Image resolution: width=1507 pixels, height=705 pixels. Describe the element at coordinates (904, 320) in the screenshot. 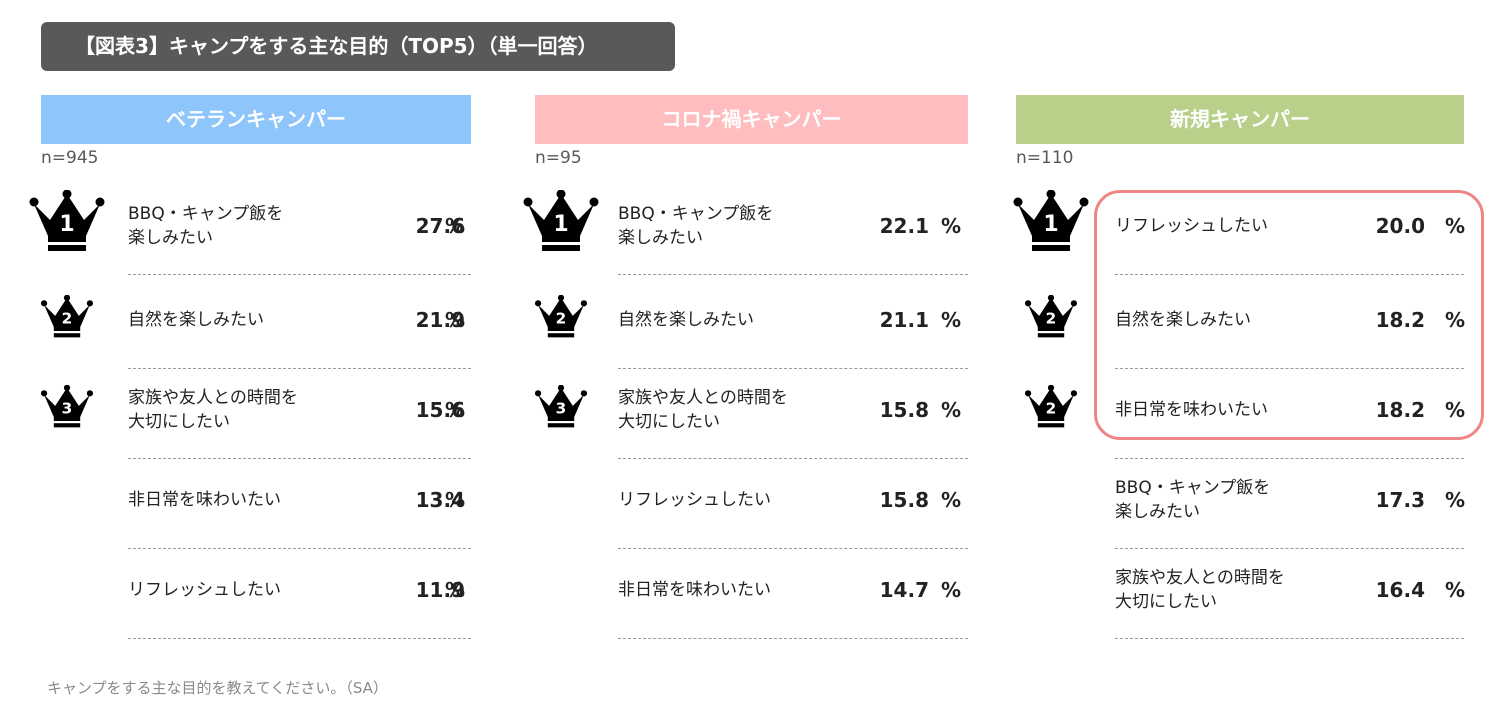

I see `percent-value: 21.1` at that location.